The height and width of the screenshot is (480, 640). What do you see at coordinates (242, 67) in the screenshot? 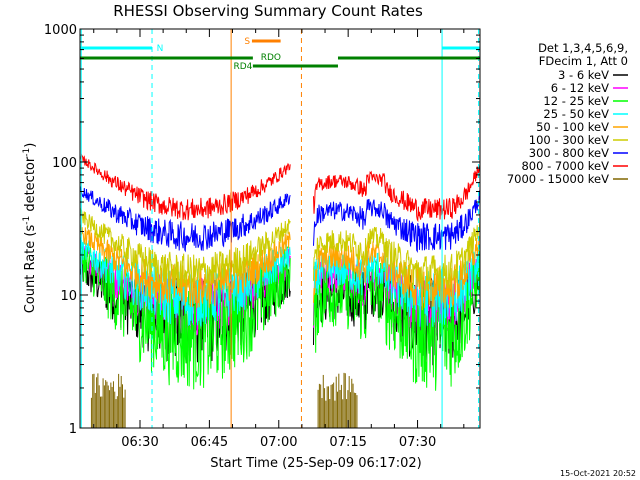
I see `annotation-2: RD4` at bounding box center [242, 67].